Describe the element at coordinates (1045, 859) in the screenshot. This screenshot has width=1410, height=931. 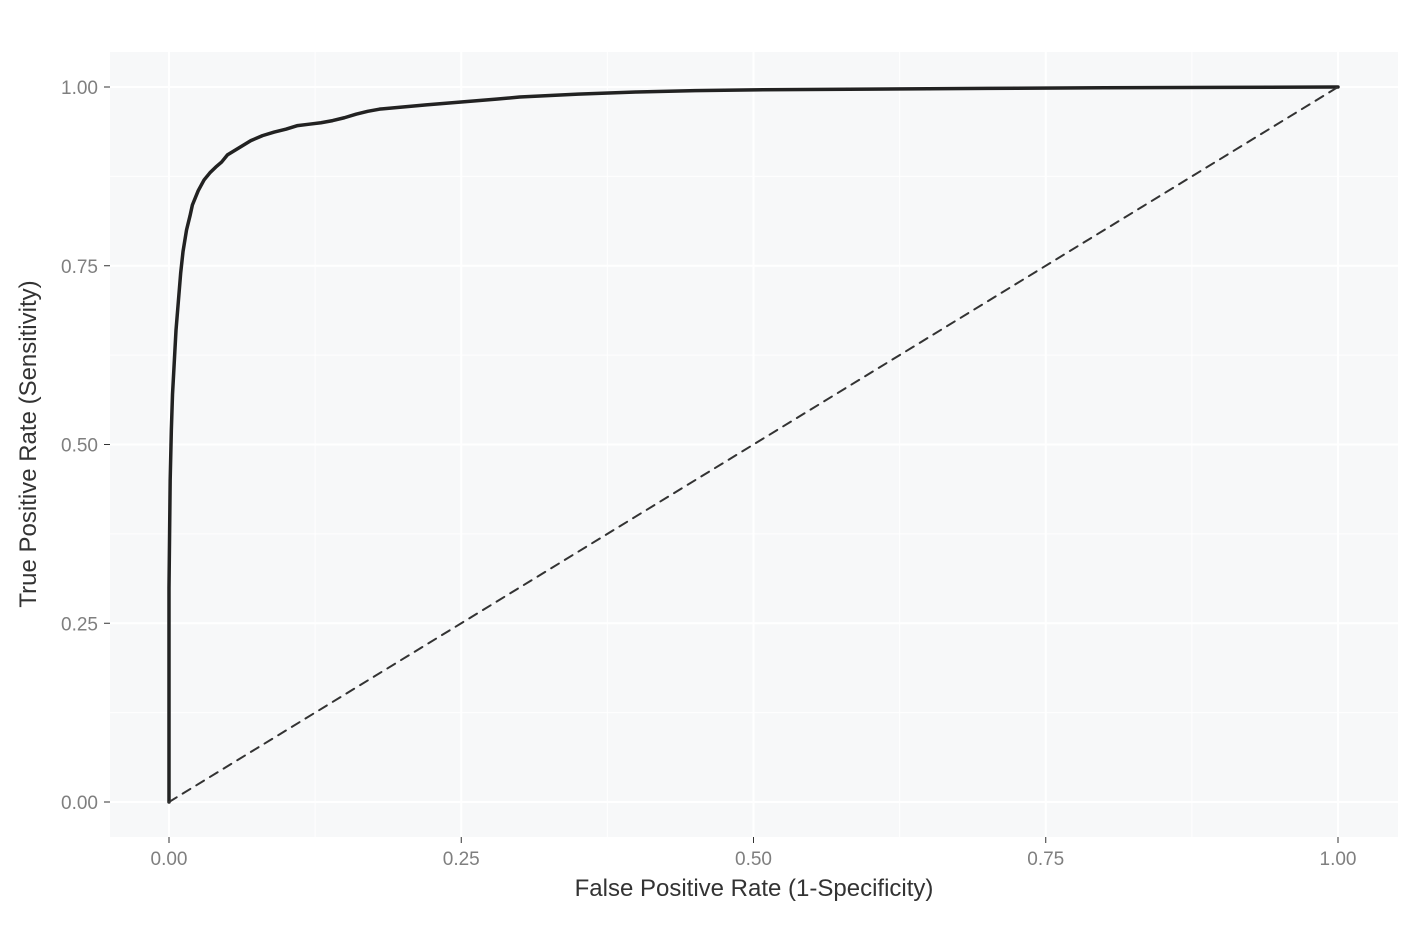
I see `x-tick-label: 0.75` at that location.